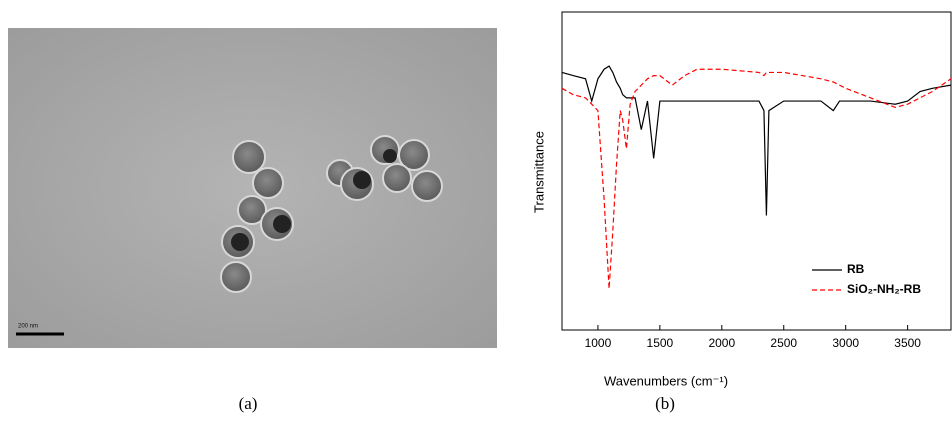  What do you see at coordinates (721, 343) in the screenshot?
I see `x-tick-label: 2000` at bounding box center [721, 343].